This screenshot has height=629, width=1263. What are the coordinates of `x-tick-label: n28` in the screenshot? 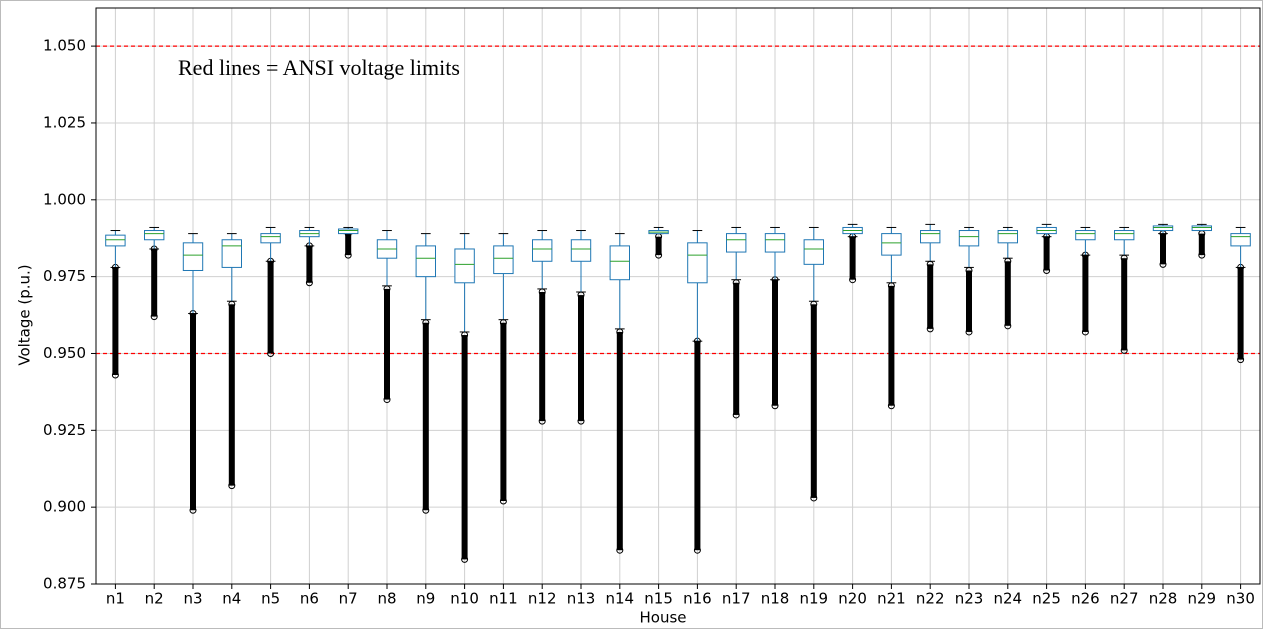 It's located at (1163, 599).